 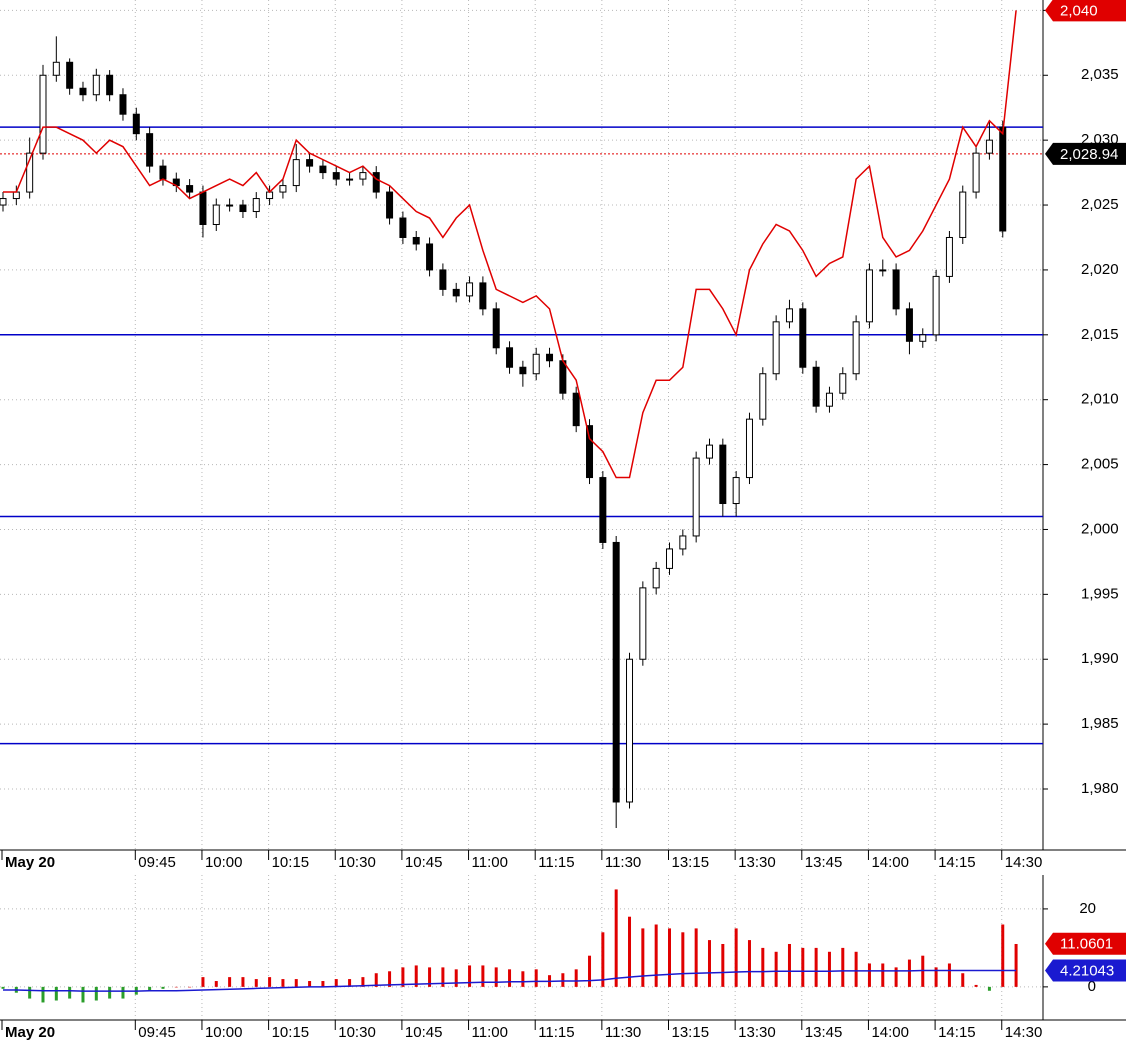 What do you see at coordinates (1100, 528) in the screenshot?
I see `y-tick-label: 2,000` at bounding box center [1100, 528].